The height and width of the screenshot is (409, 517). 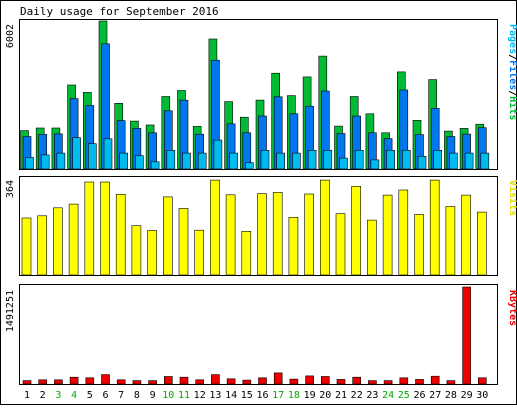 I want to click on x-tick-label: 6, so click(x=105, y=395).